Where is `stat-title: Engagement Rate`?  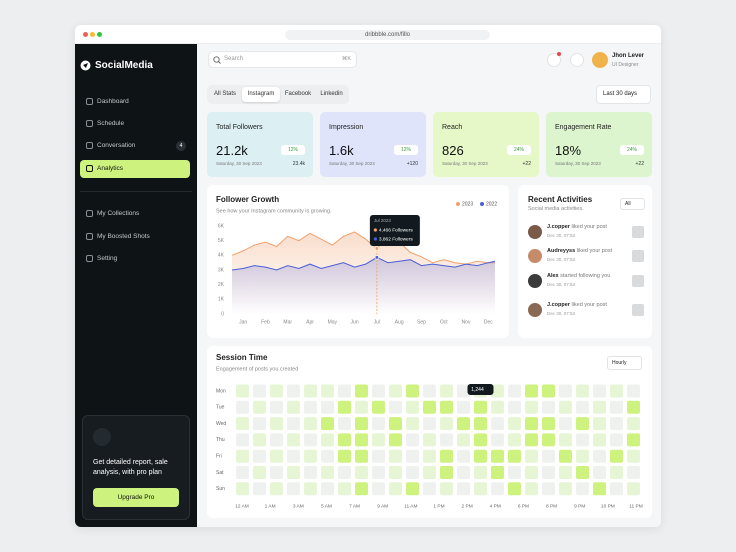 stat-title: Engagement Rate is located at coordinates (583, 127).